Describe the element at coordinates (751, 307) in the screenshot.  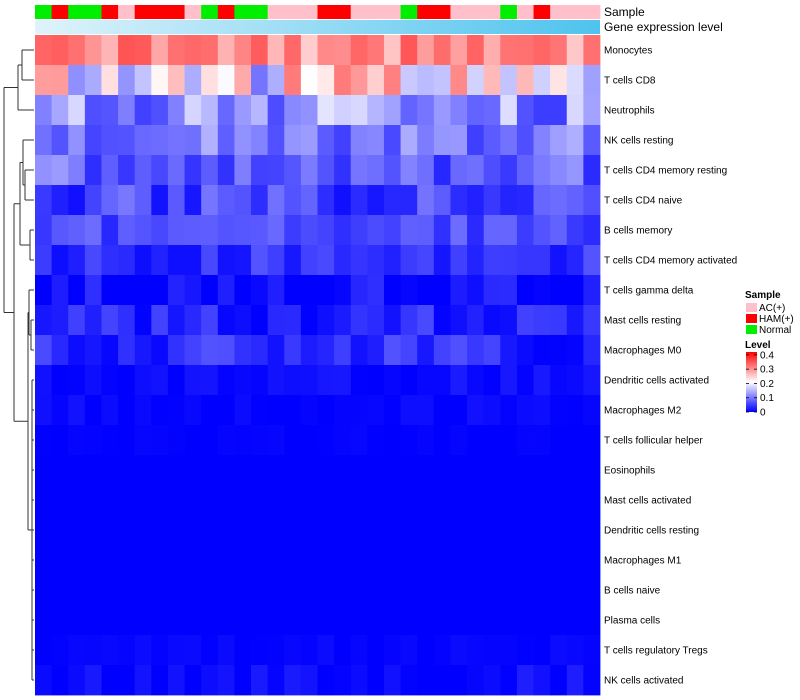
I see `legend-swatch-ac` at that location.